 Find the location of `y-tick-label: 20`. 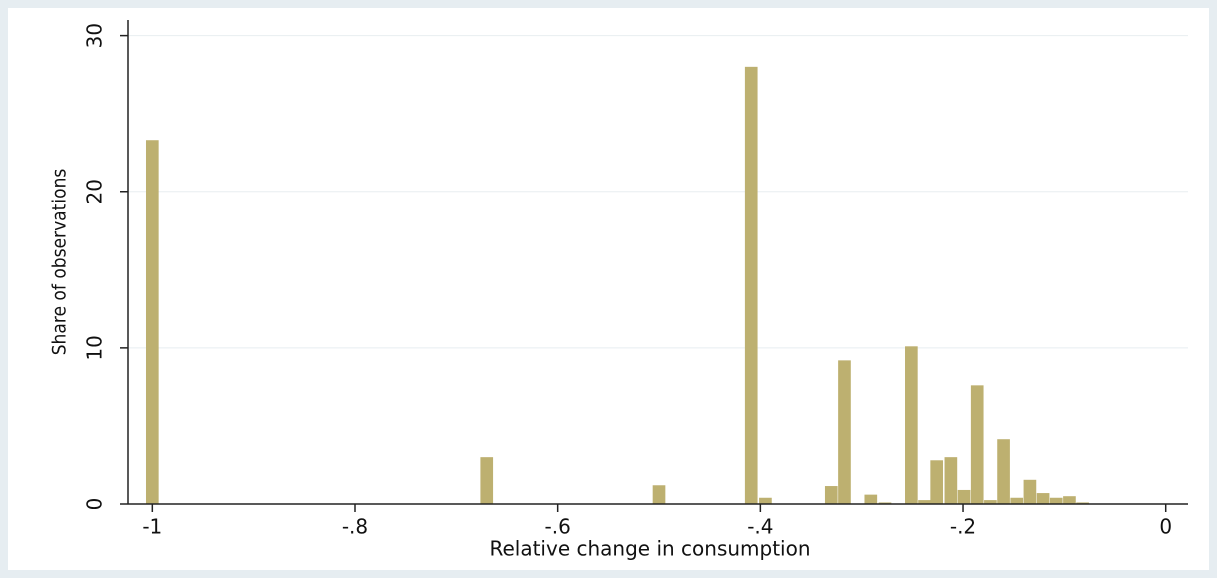

y-tick-label: 20 is located at coordinates (95, 191).